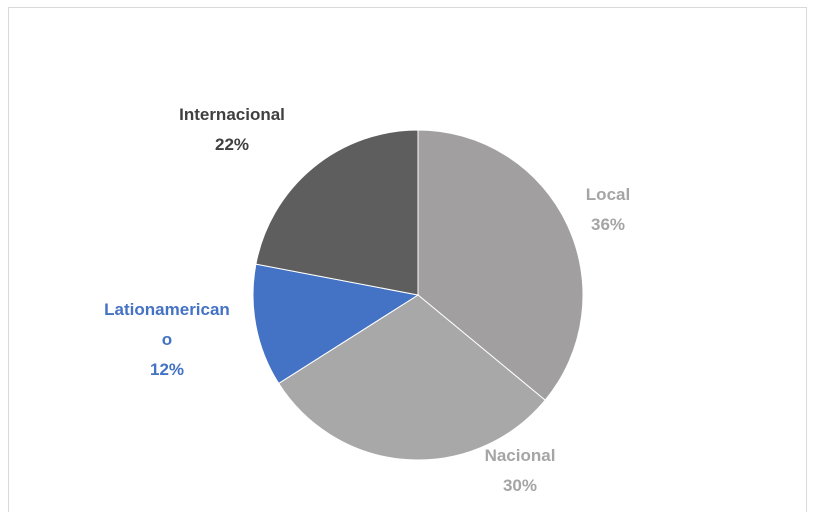 The width and height of the screenshot is (817, 512). I want to click on category-label: Local, so click(608, 194).